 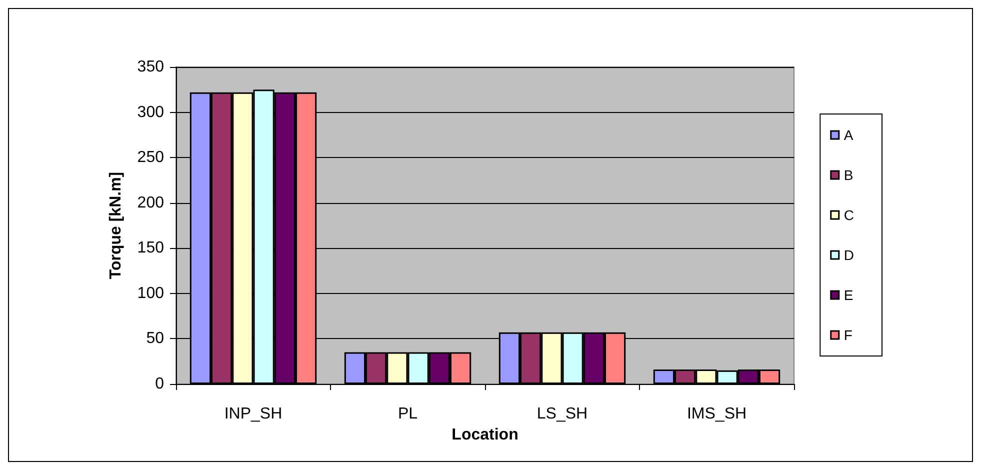 What do you see at coordinates (716, 414) in the screenshot?
I see `x-tick-label: IMS_SH` at bounding box center [716, 414].